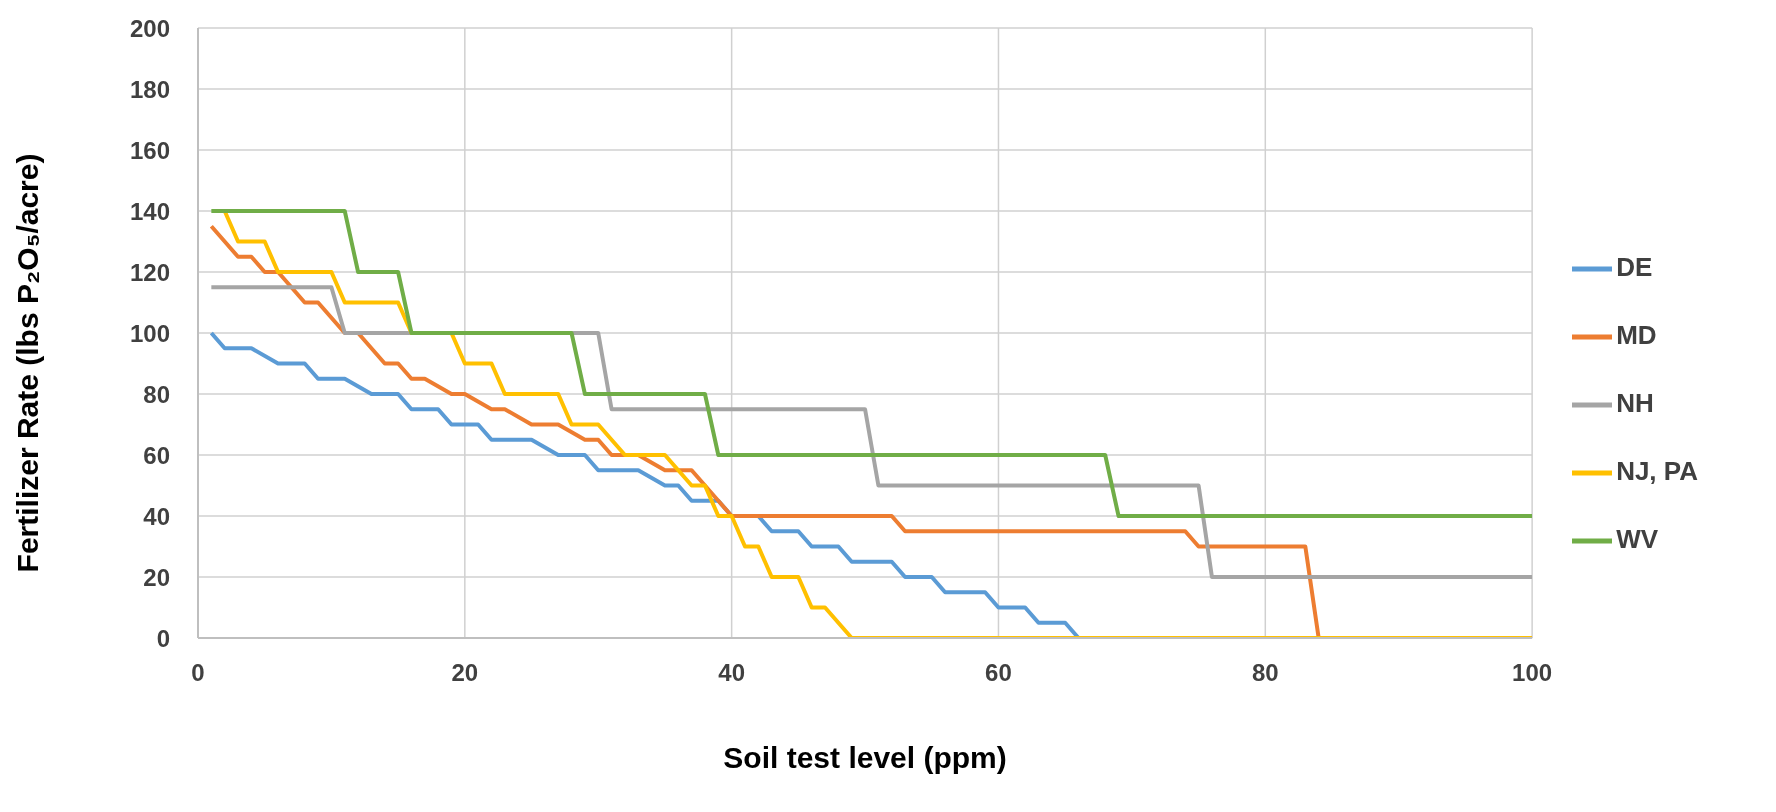  I want to click on y-tick-label: 20, so click(156, 577).